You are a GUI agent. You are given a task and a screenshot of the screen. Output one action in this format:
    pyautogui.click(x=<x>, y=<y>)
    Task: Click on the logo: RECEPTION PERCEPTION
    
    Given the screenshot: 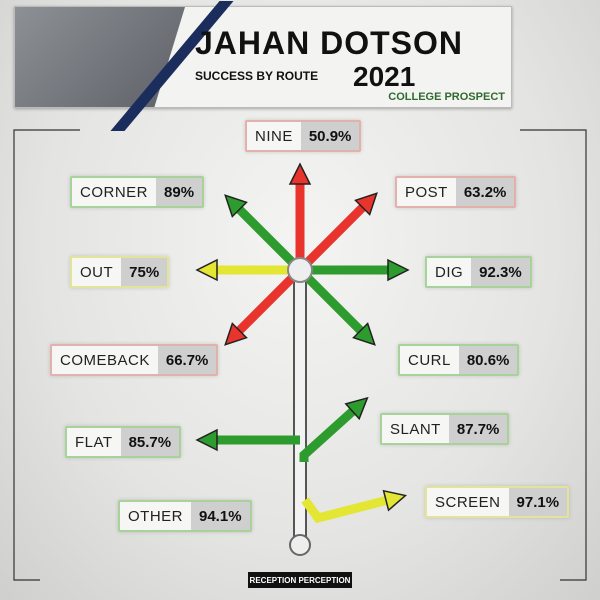 What is the action you would take?
    pyautogui.click(x=300, y=580)
    